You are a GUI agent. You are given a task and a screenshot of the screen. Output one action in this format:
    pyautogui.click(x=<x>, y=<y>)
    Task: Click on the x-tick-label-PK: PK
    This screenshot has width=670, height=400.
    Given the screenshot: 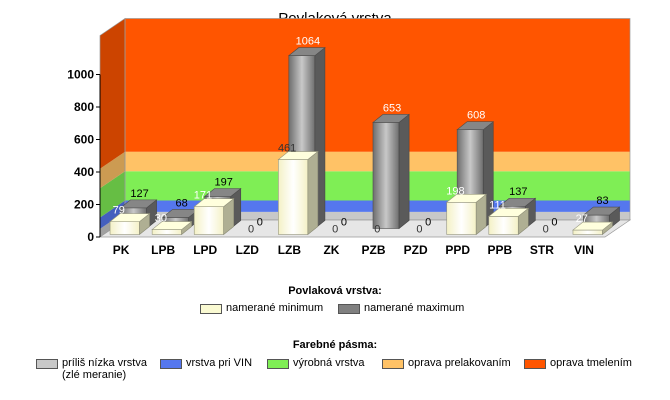 What is the action you would take?
    pyautogui.click(x=121, y=250)
    